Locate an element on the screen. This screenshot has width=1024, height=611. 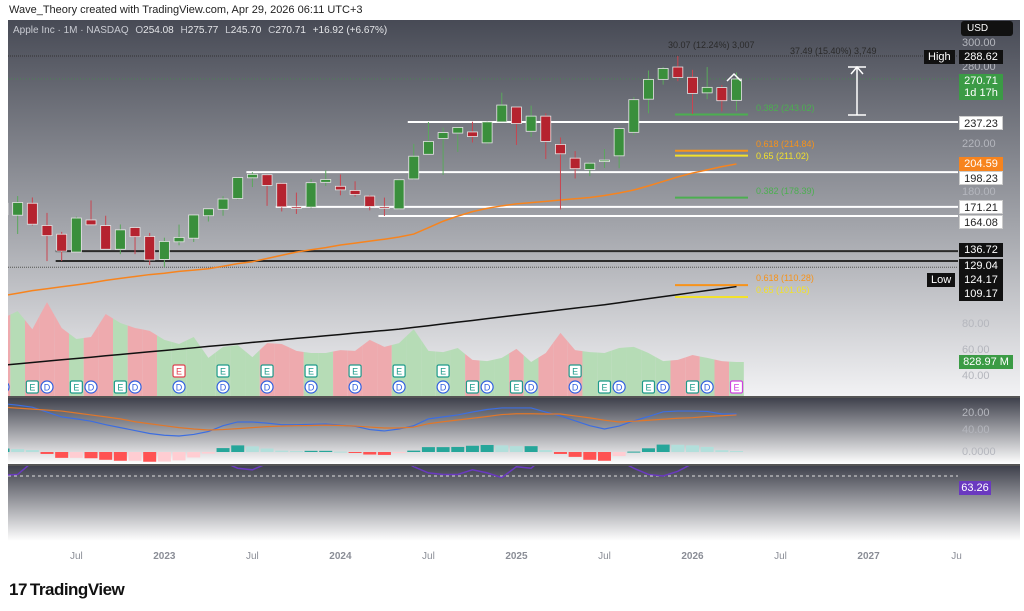
bar-countdown: 1d 17h is located at coordinates (981, 93).